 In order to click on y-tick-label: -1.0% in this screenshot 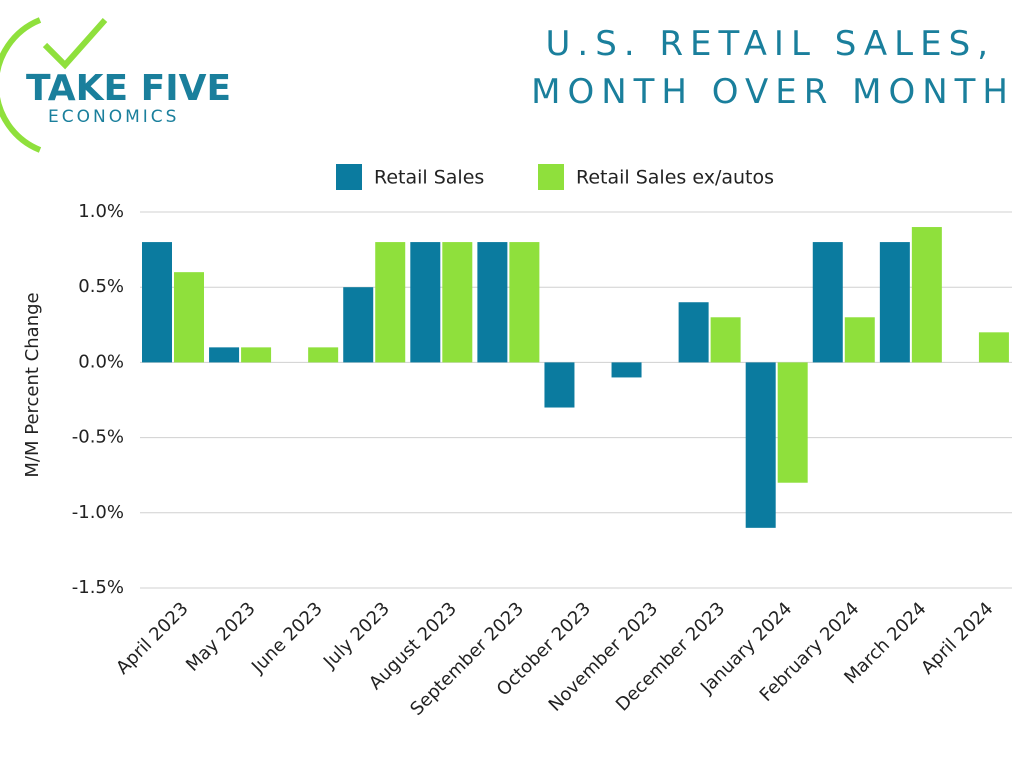, I will do `click(98, 512)`.